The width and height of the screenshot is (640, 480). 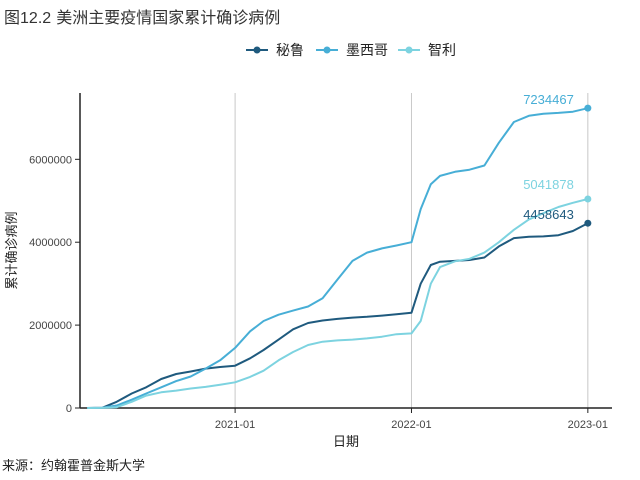 What do you see at coordinates (411, 425) in the screenshot?
I see `x-tick-label: 2022-01` at bounding box center [411, 425].